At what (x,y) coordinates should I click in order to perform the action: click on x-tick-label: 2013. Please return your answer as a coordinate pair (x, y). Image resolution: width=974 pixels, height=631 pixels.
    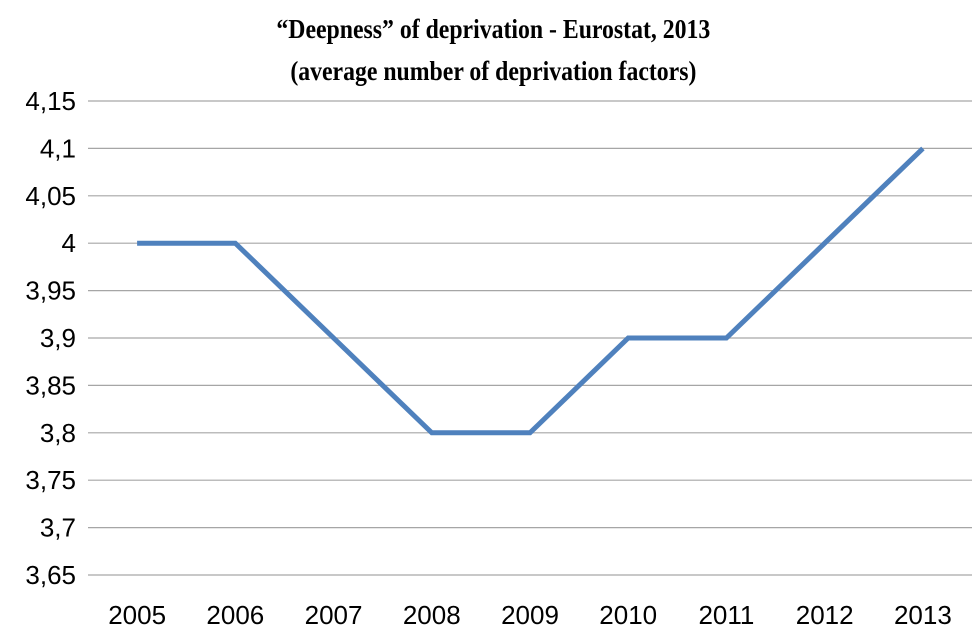
    Looking at the image, I should click on (923, 615).